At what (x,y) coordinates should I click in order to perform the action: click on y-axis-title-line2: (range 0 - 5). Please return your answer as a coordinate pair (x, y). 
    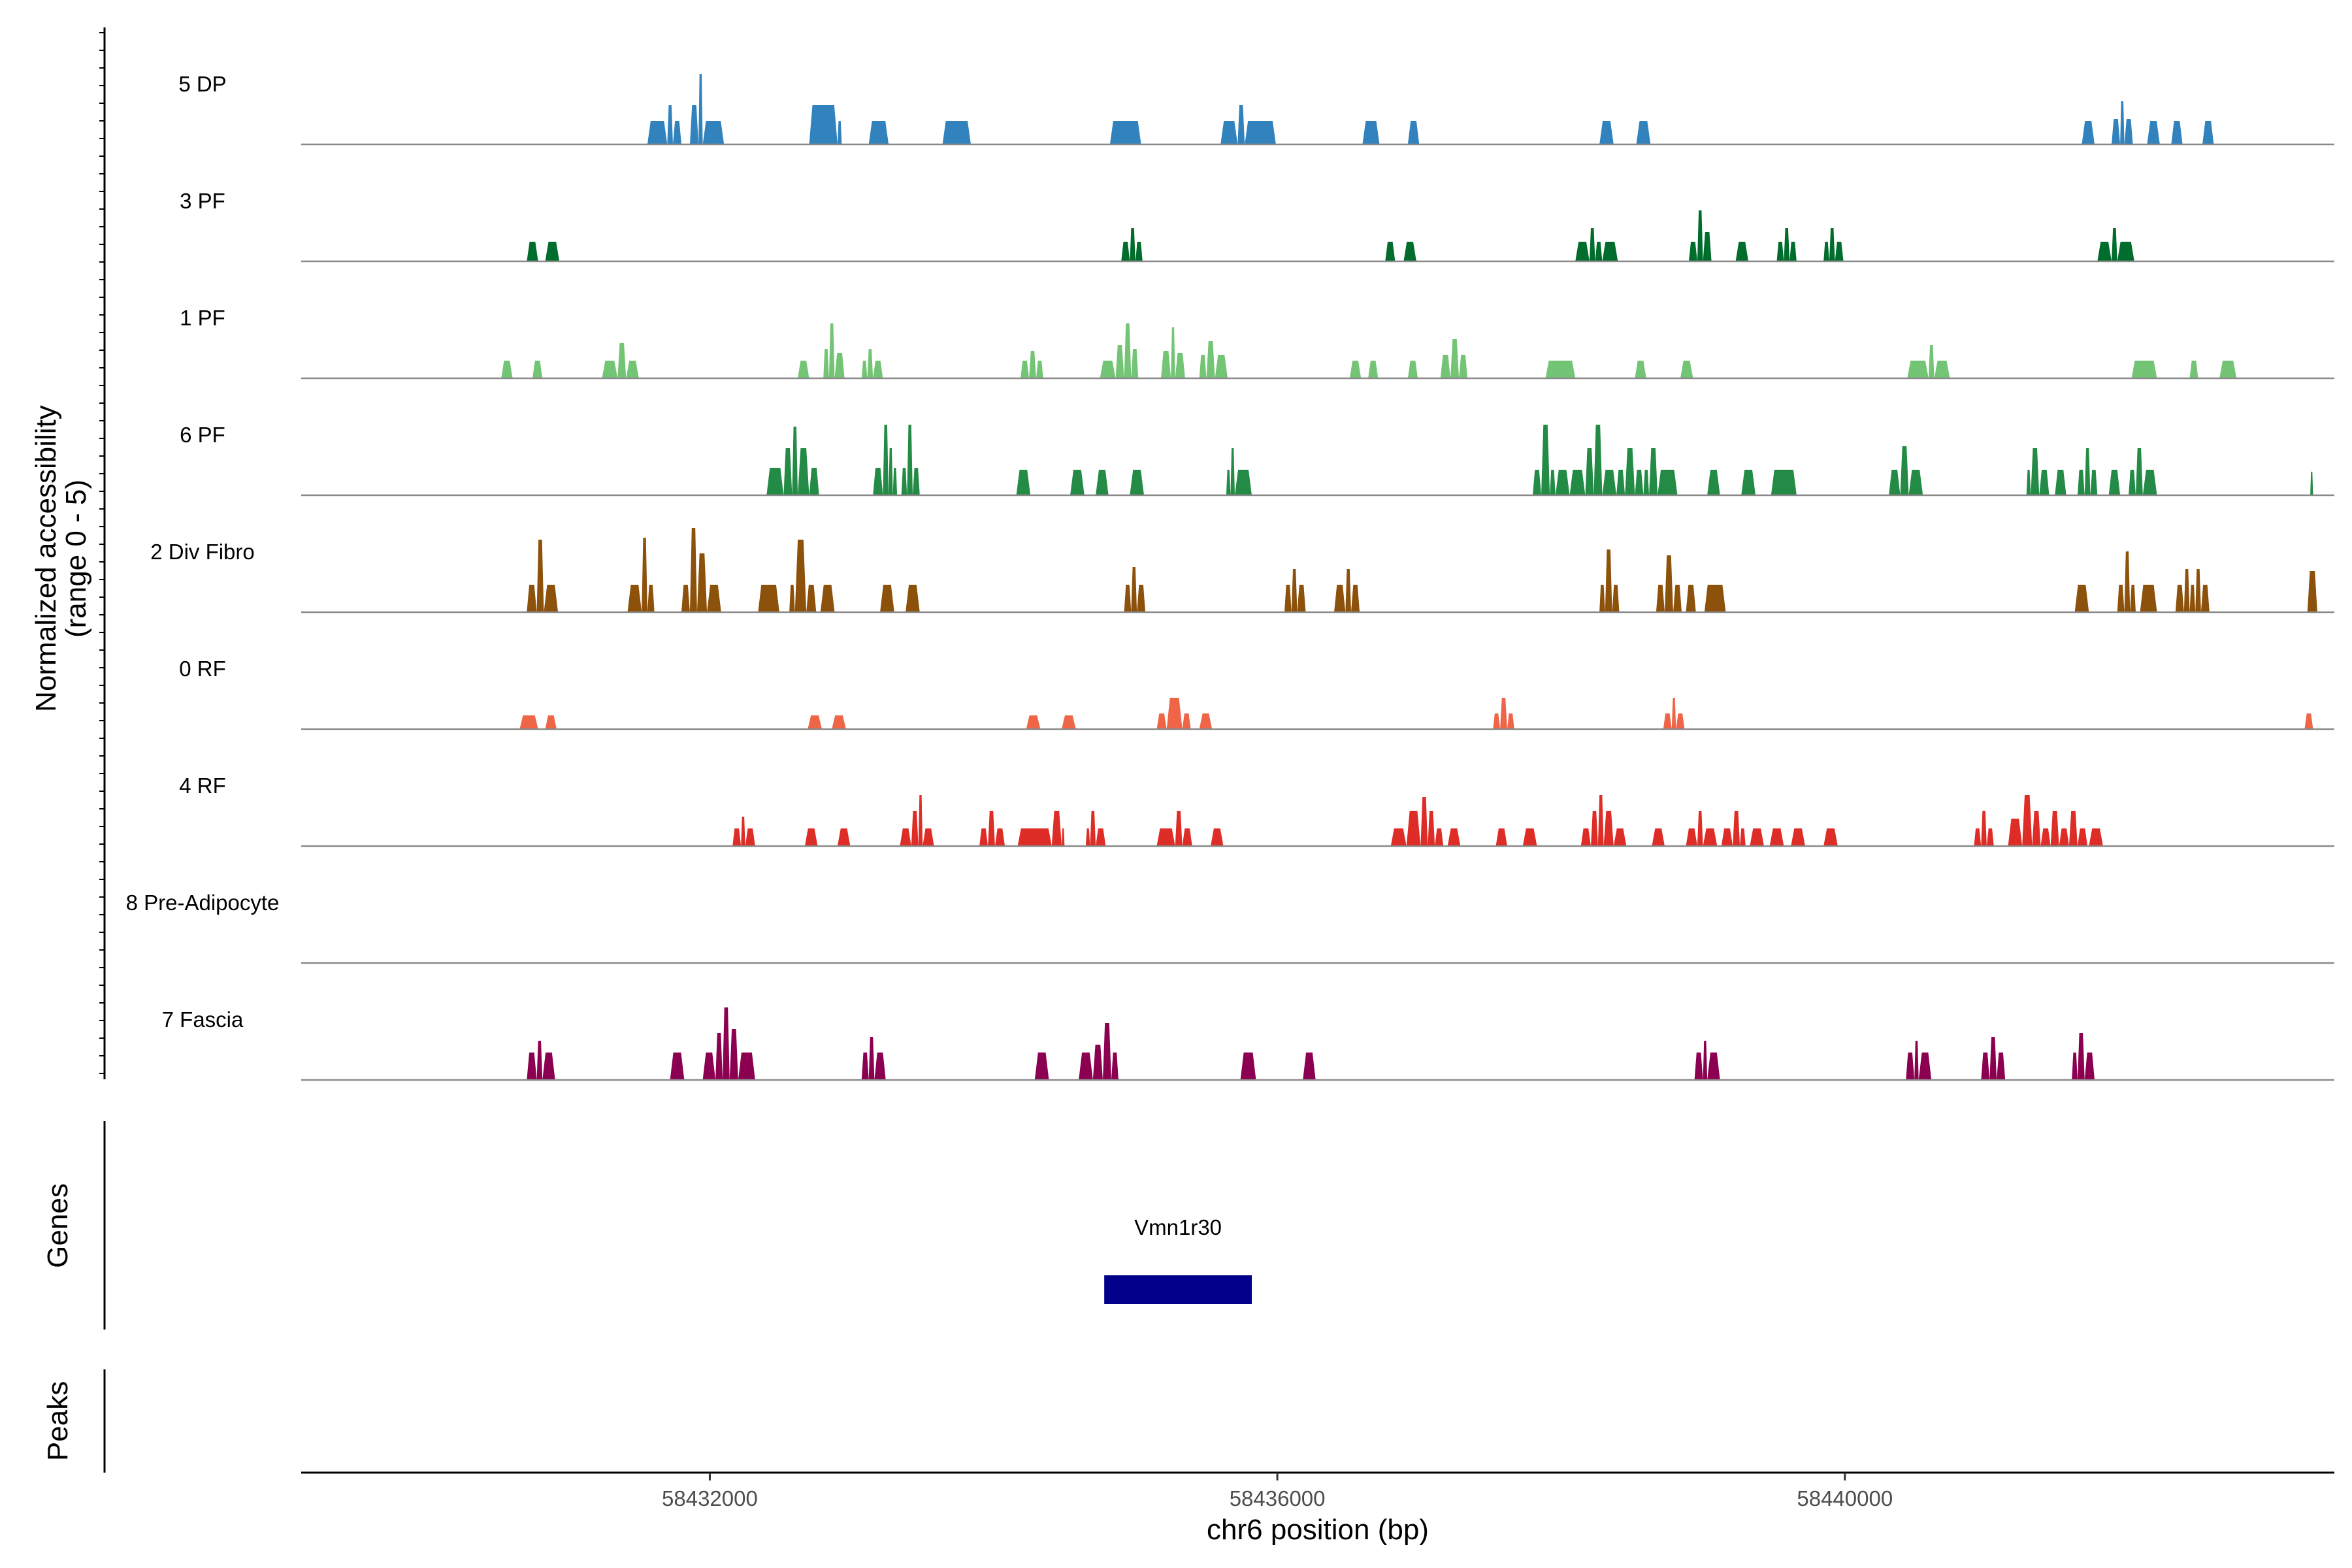
    Looking at the image, I should click on (76, 559).